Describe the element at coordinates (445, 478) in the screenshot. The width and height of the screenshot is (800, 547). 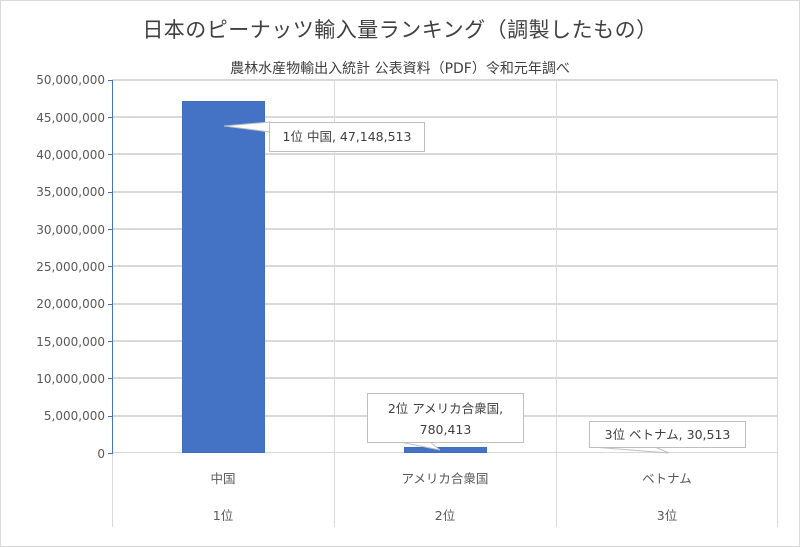
I see `category-label-usa: アメリカ合衆国` at that location.